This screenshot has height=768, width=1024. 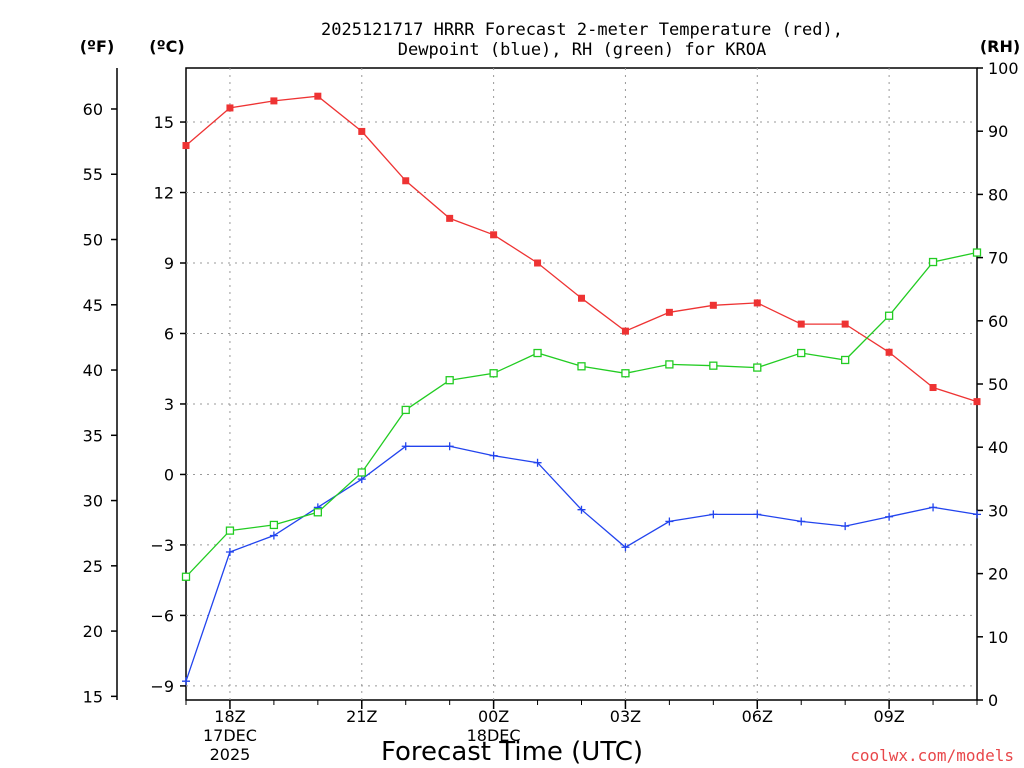 I want to click on rh-tick-label: 0, so click(x=993, y=700).